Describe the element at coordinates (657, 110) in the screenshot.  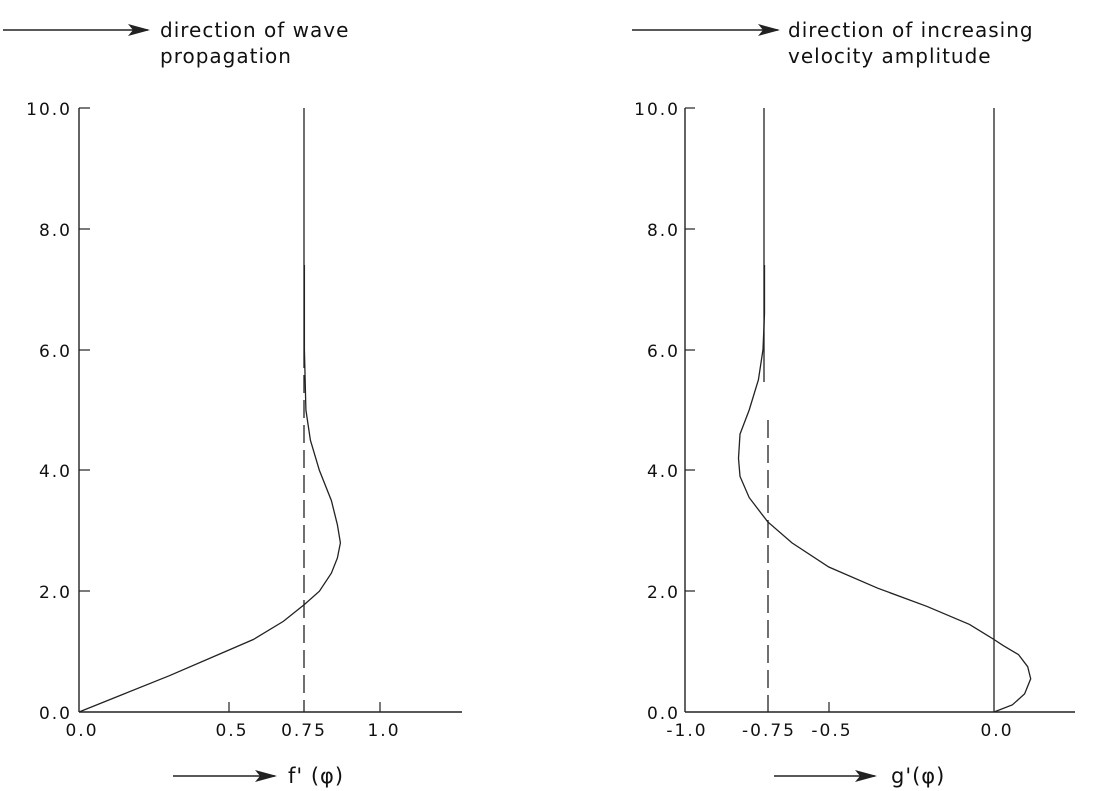
I see `right-y-tick-label: 10.0` at that location.